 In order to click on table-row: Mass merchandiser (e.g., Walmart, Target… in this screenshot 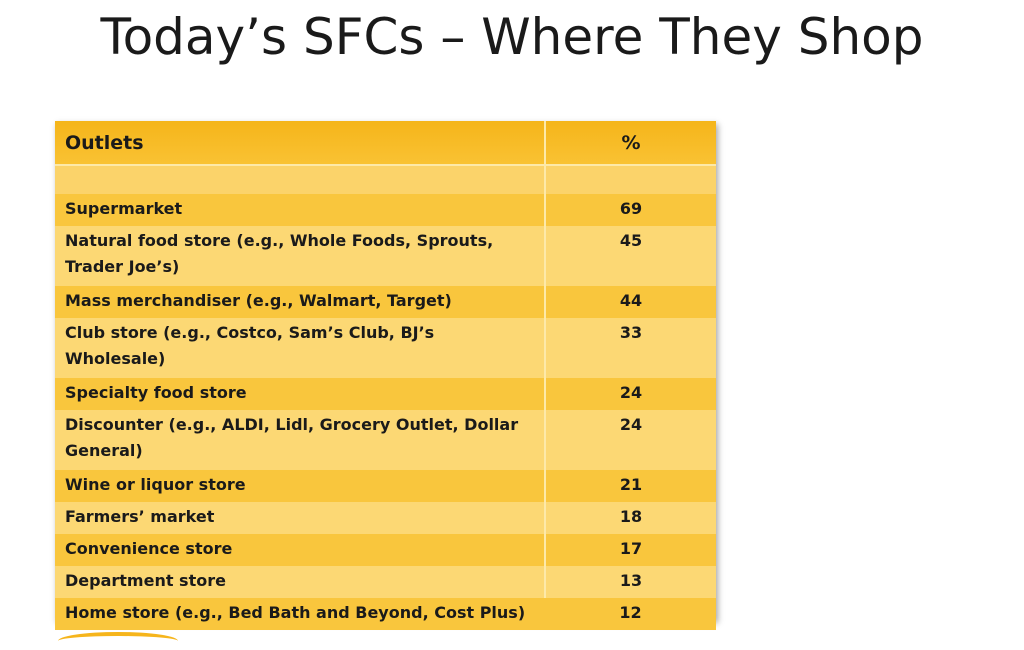, I will do `click(385, 302)`.